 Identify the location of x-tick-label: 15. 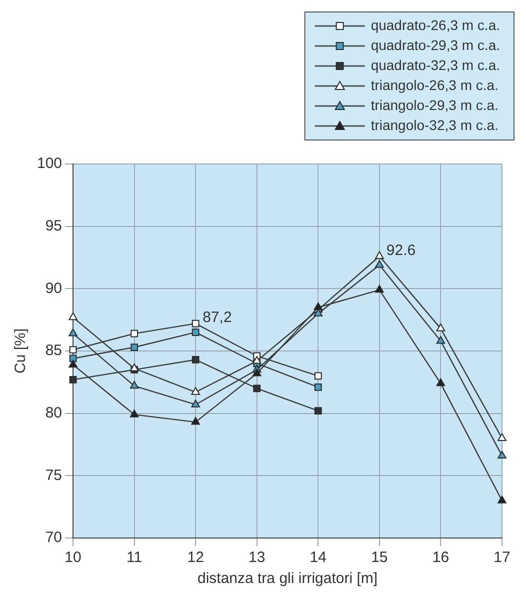
(379, 557).